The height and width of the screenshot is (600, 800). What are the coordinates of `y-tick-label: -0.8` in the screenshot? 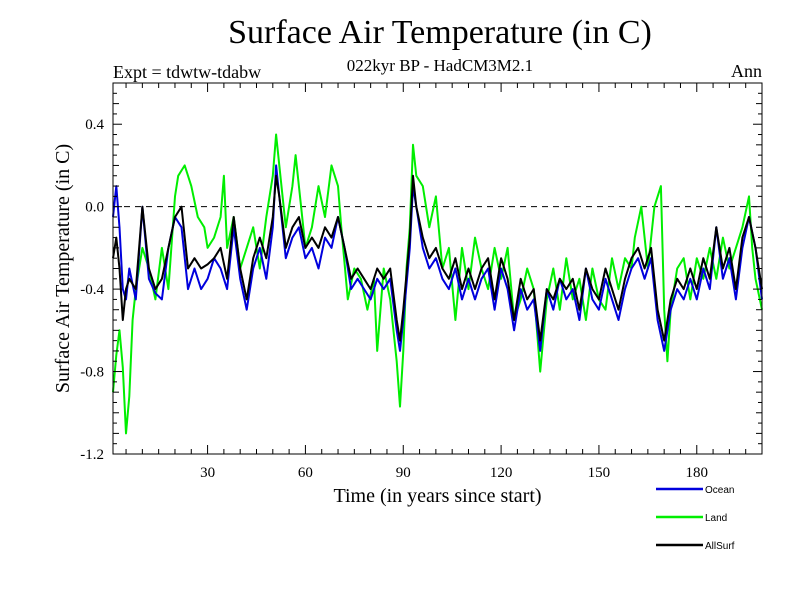 It's located at (92, 373).